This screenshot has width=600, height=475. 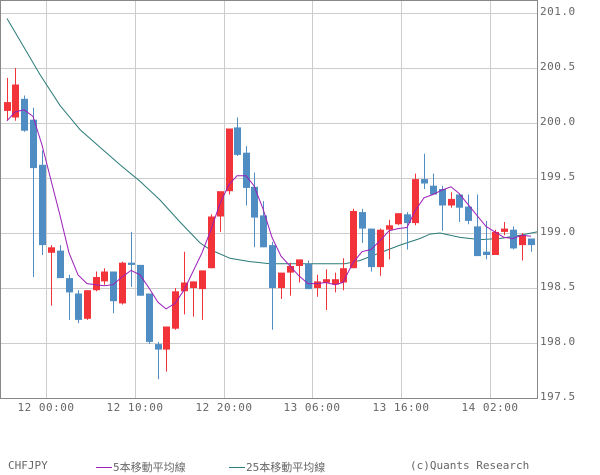 I want to click on x-tick-label: 13 06:00, so click(x=312, y=407).